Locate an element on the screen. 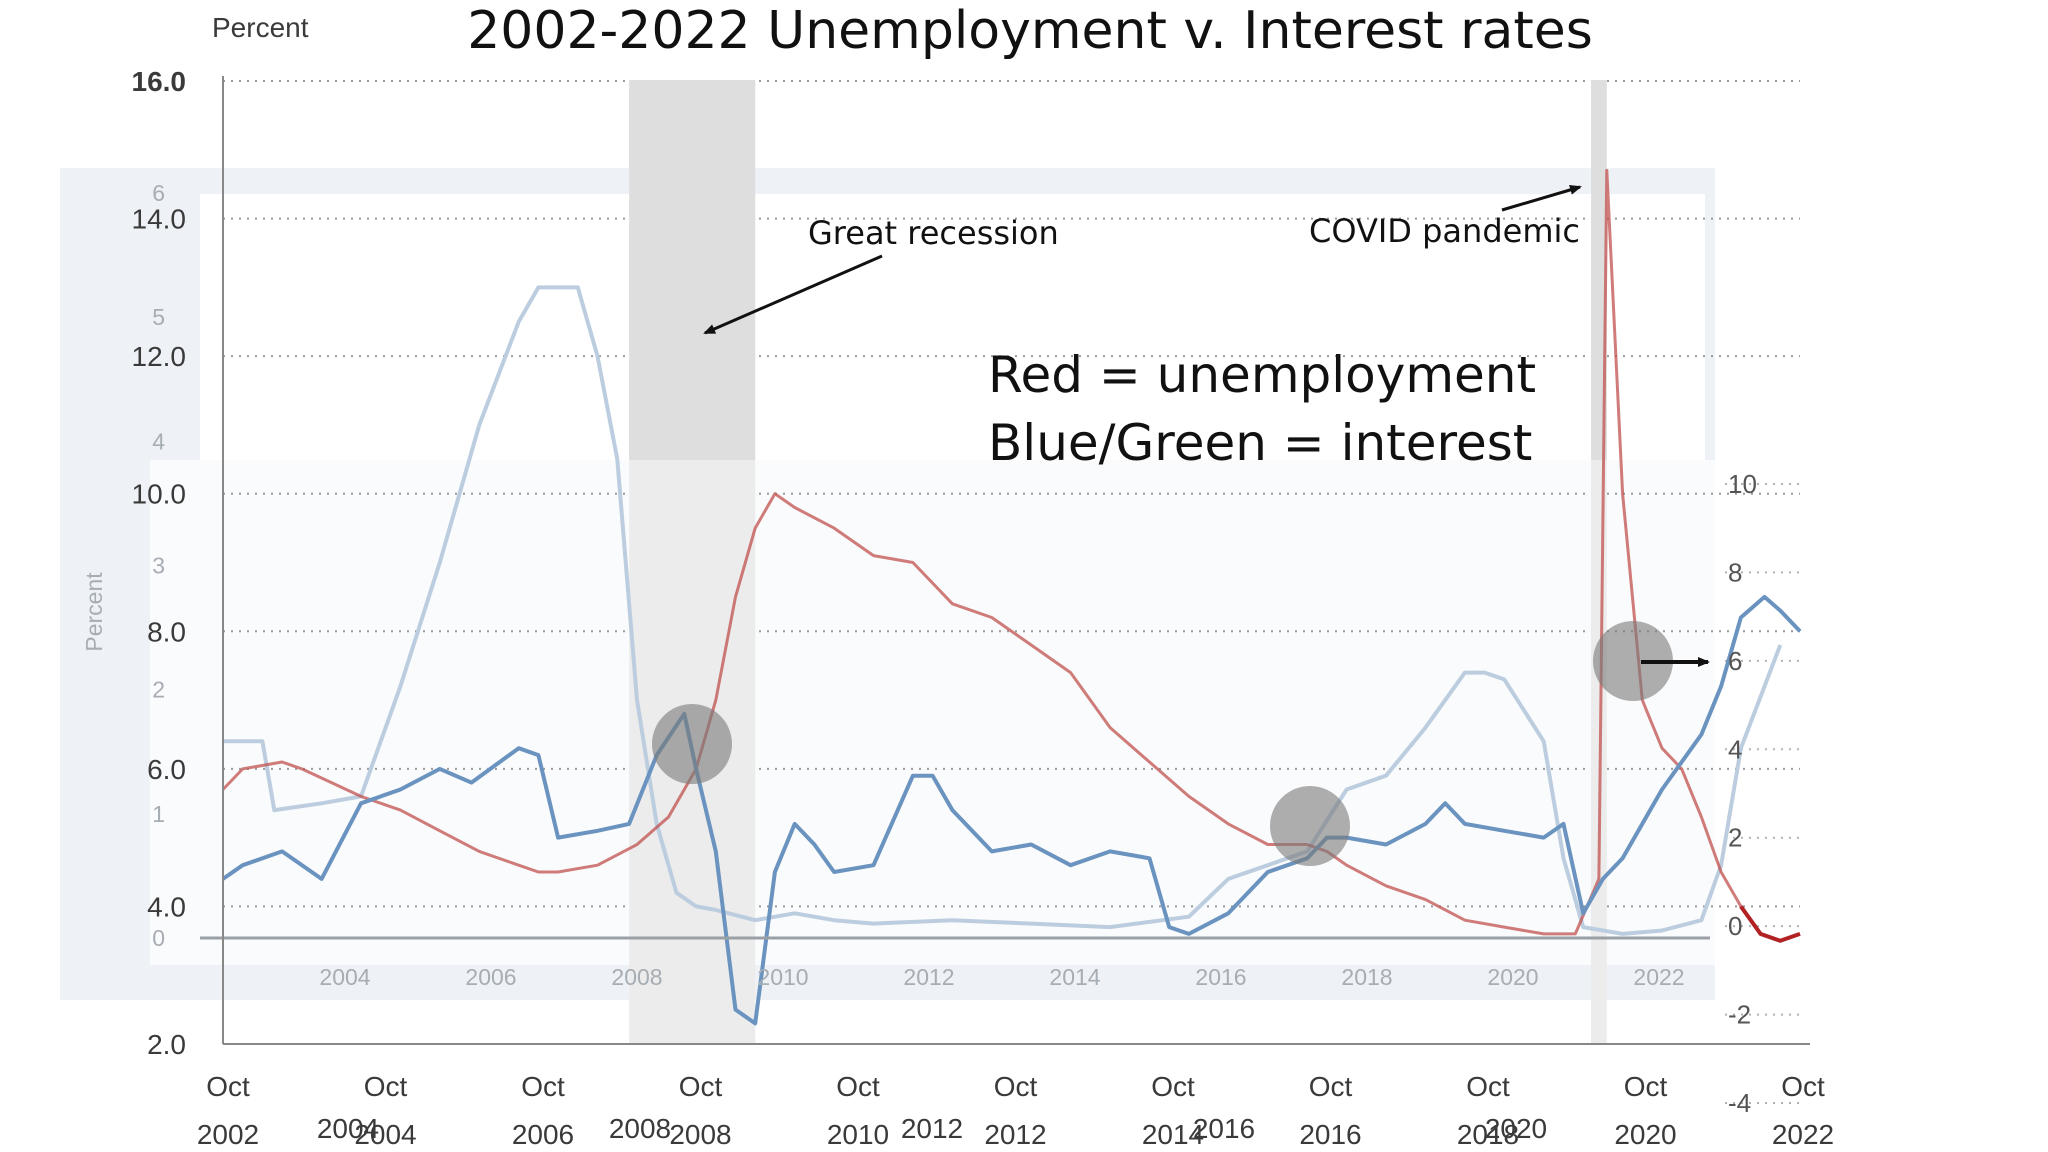 Image resolution: width=2048 pixels, height=1152 pixels. y-tick-label: 2.0 is located at coordinates (166, 1044).